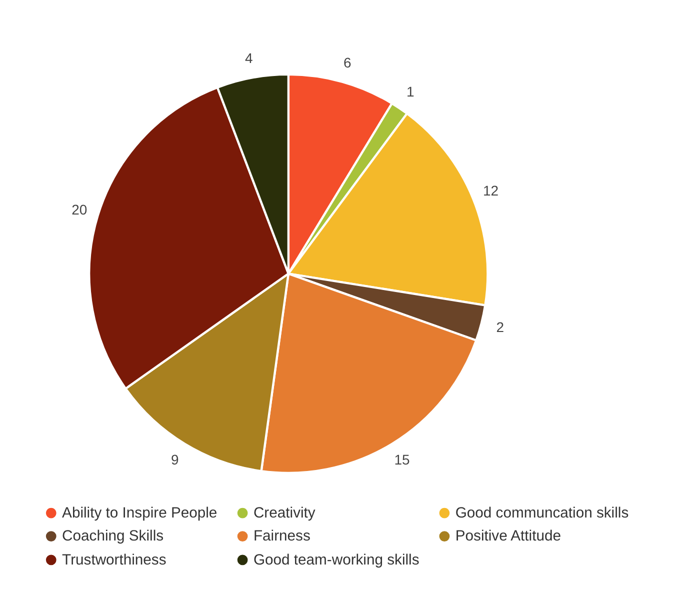 The height and width of the screenshot is (597, 673). Describe the element at coordinates (114, 560) in the screenshot. I see `legend-label: Trustworthiness` at that location.